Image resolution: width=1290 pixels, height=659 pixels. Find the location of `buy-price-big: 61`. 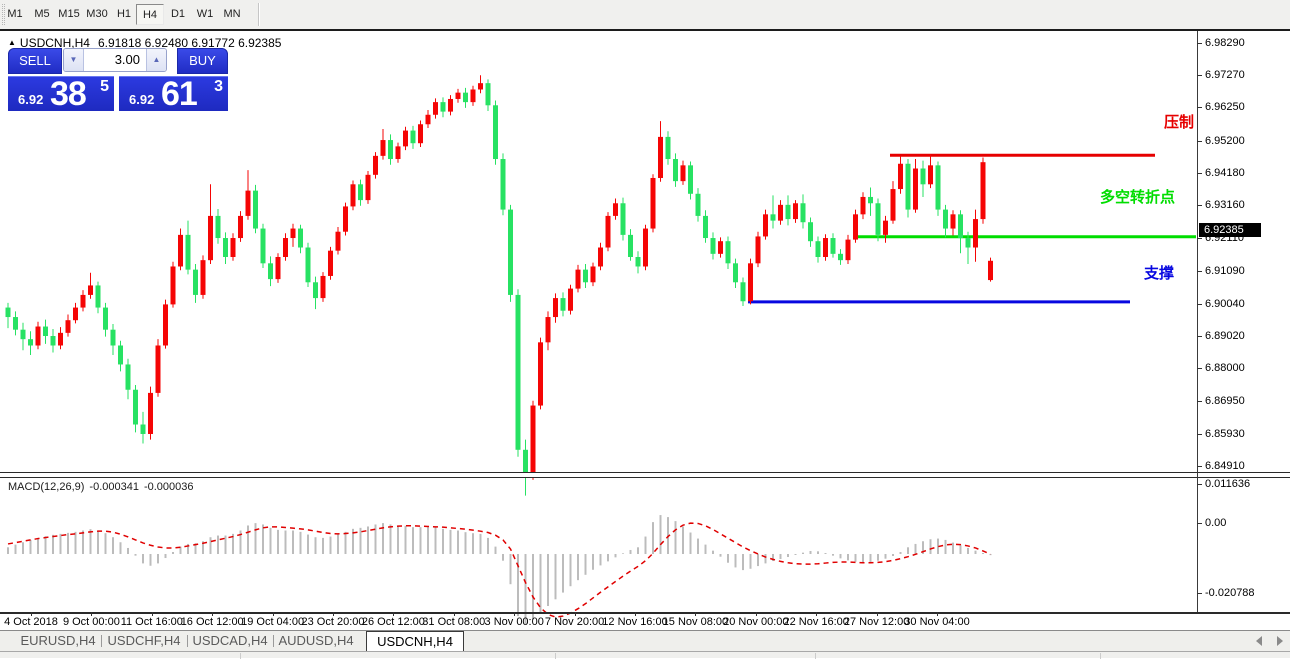

buy-price-big: 61 is located at coordinates (179, 94).